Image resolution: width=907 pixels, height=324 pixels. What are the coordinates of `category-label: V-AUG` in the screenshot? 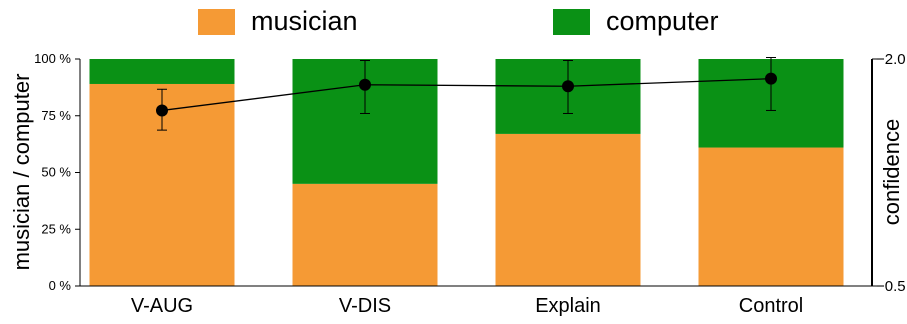 It's located at (162, 306).